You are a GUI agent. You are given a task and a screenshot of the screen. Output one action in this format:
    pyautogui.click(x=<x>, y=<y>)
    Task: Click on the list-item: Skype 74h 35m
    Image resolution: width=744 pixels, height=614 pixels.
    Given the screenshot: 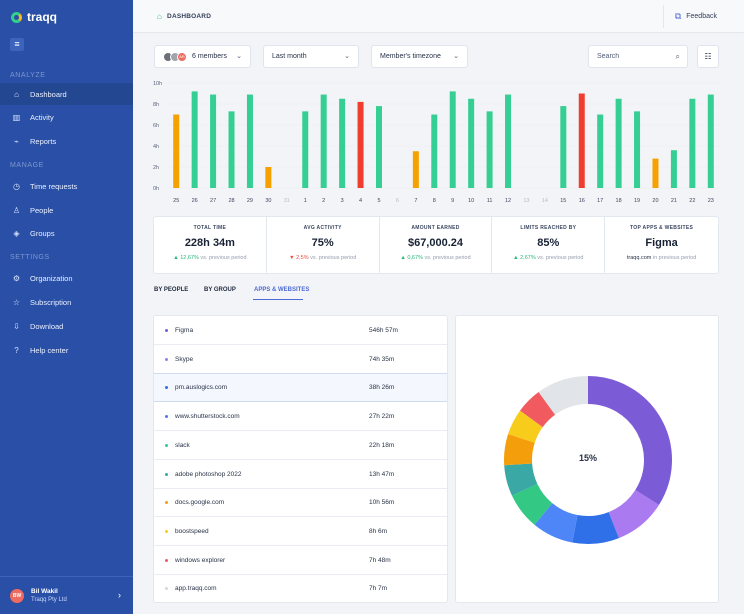 What is the action you would take?
    pyautogui.click(x=300, y=359)
    